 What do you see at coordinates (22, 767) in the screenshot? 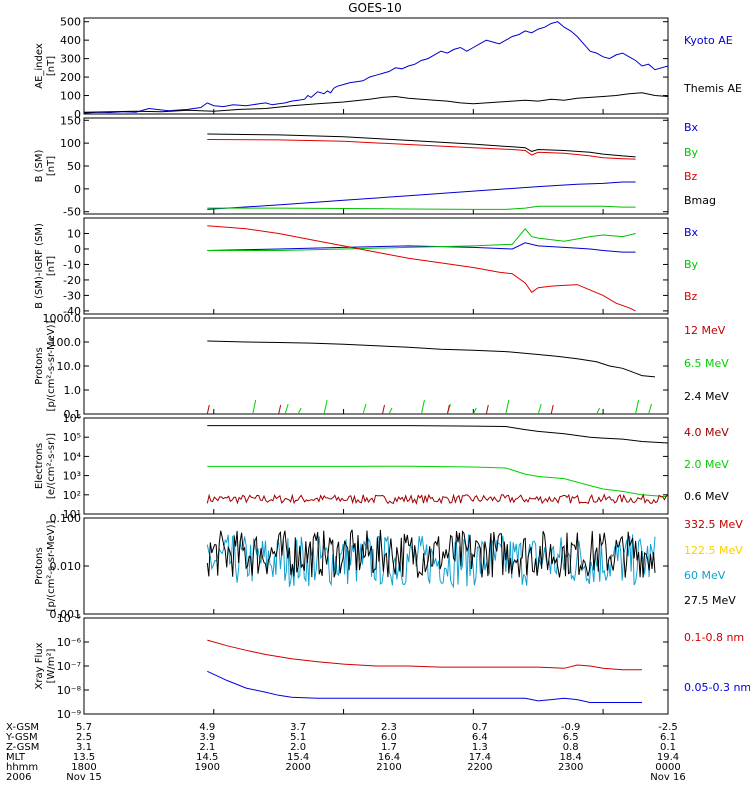
I see `ephem-row-label-4: hhmm` at bounding box center [22, 767].